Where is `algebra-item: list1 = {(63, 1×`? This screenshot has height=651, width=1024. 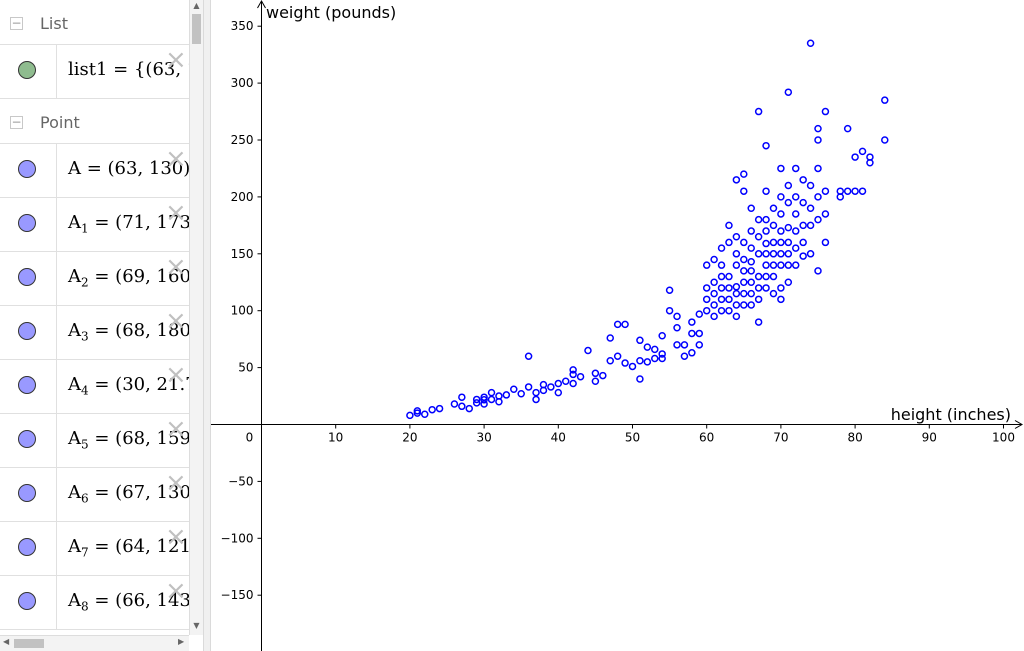
algebra-item: list1 = {(63, 1× is located at coordinates (94, 72).